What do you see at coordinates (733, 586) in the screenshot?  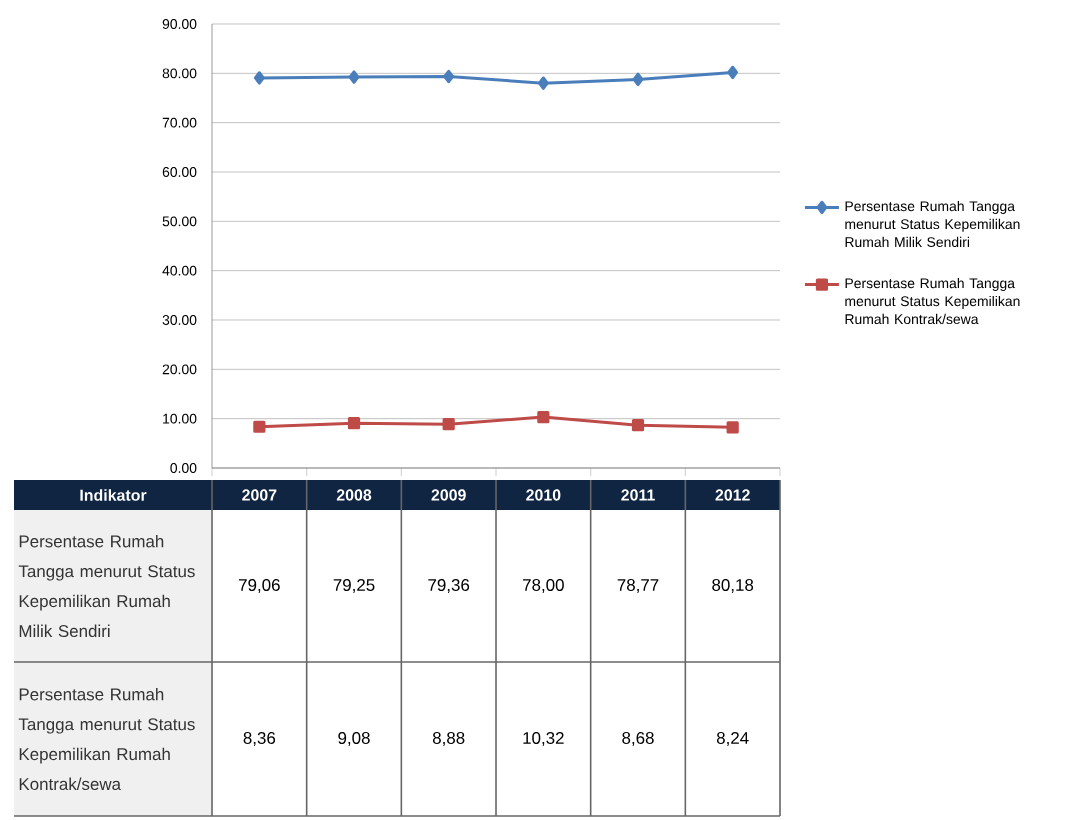 I see `data-label: 80,18` at bounding box center [733, 586].